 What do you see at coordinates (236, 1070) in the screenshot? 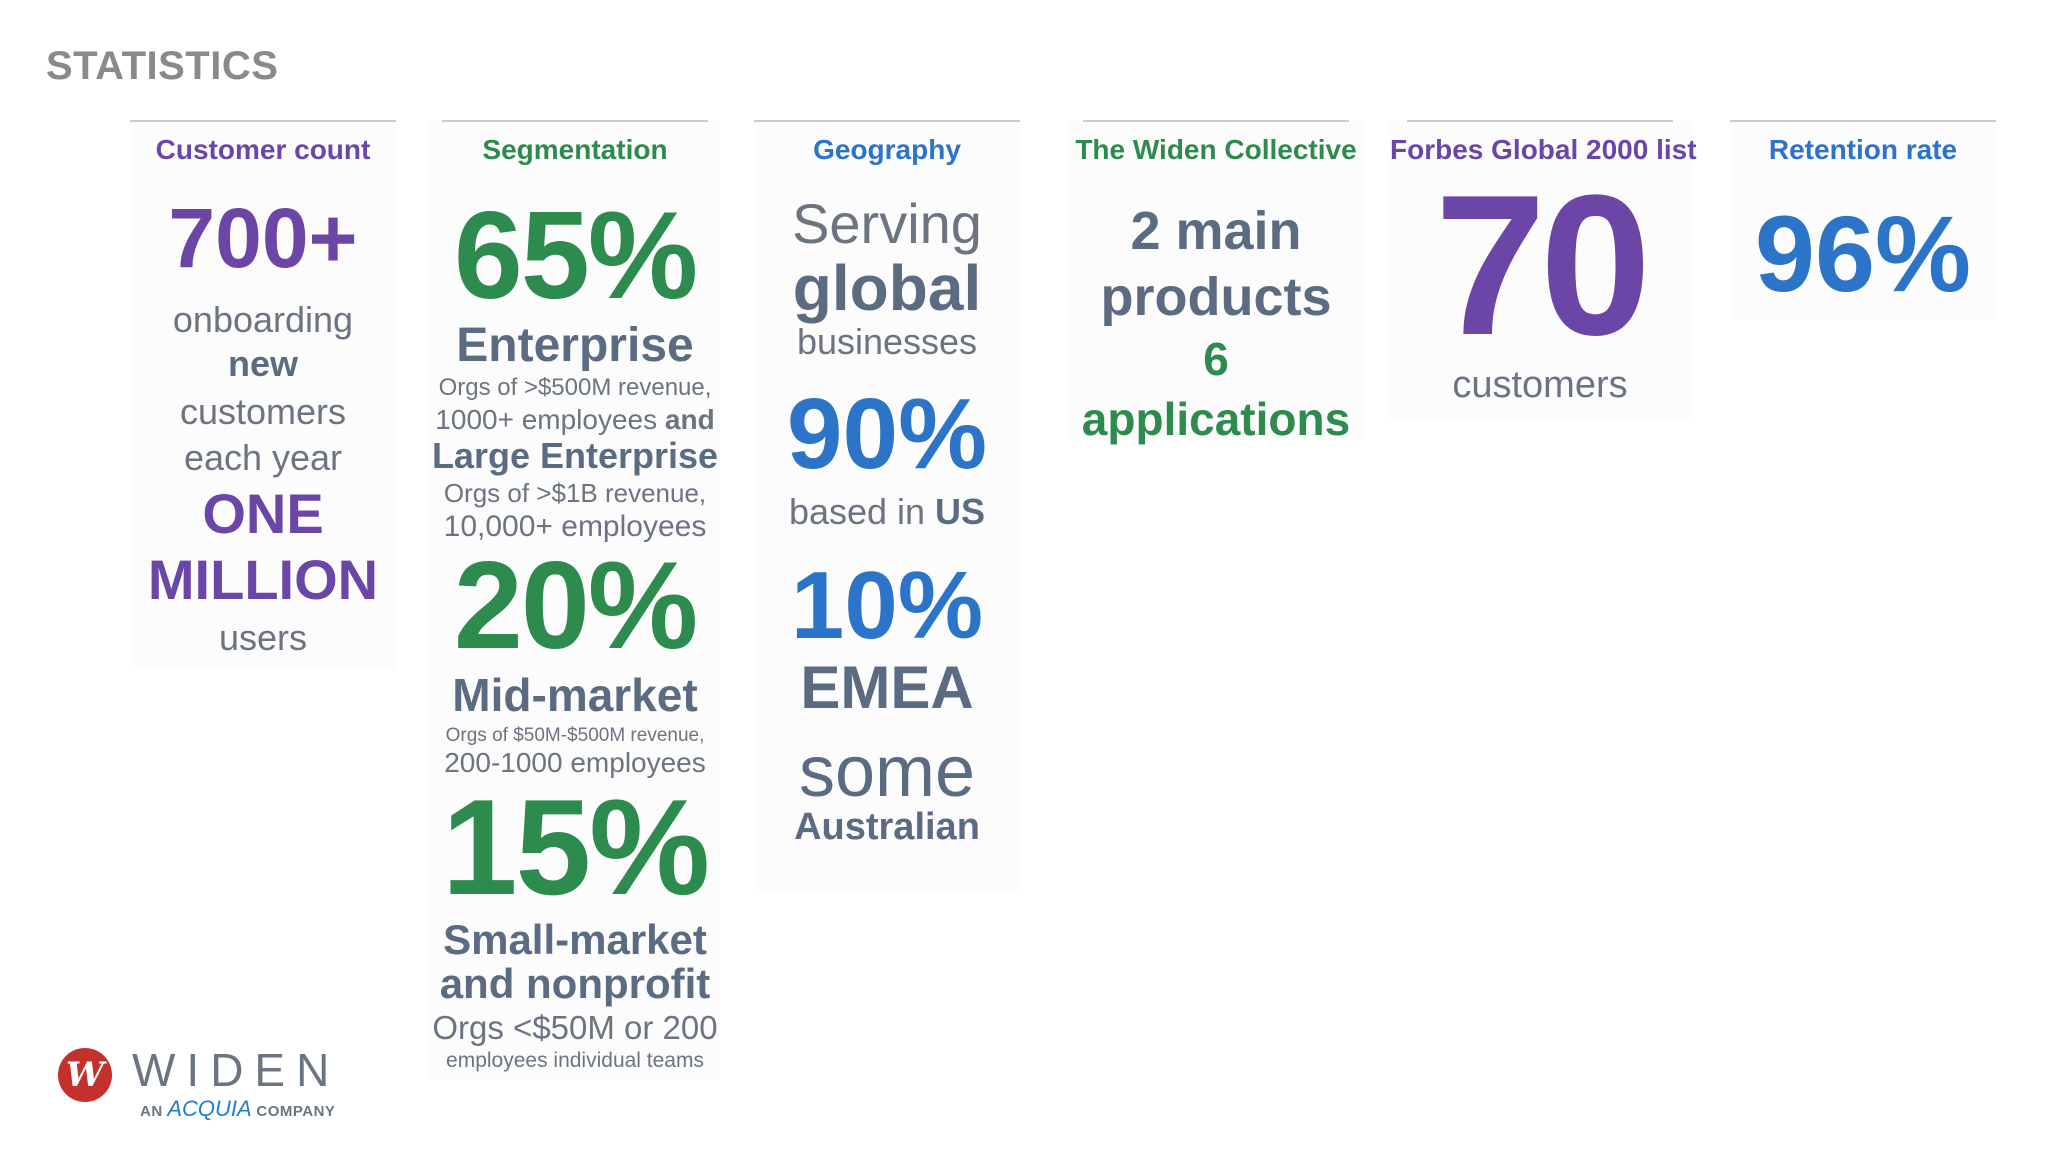
I see `logo-wordmark: WIDEN` at bounding box center [236, 1070].